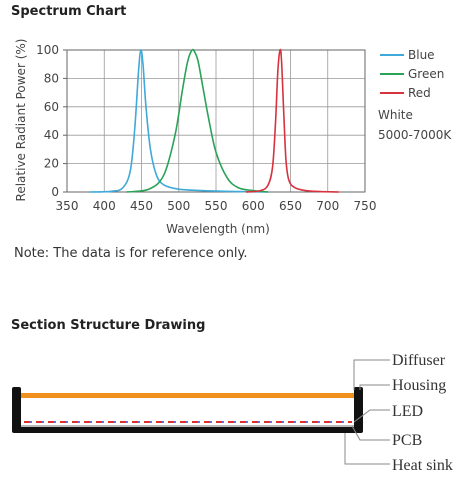  What do you see at coordinates (419, 360) in the screenshot?
I see `label-diffuser: Diffuser` at bounding box center [419, 360].